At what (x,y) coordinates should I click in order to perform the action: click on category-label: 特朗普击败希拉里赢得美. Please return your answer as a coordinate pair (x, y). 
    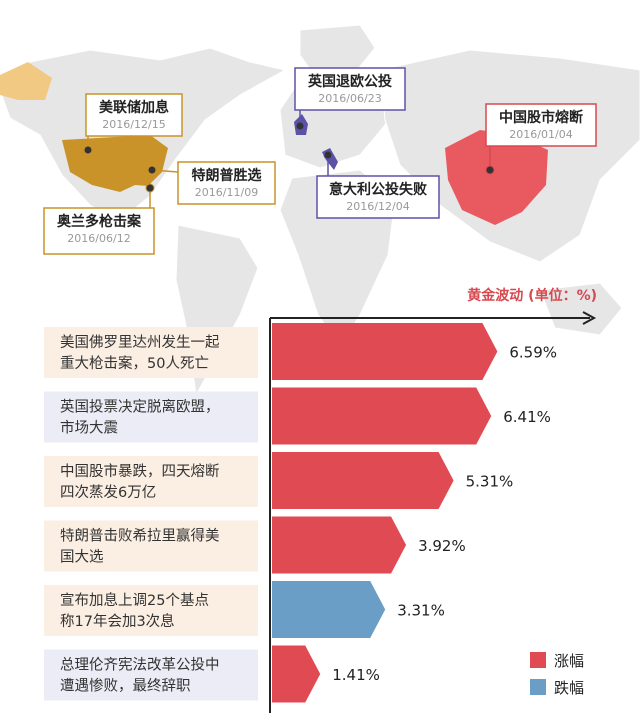
    Looking at the image, I should click on (140, 536).